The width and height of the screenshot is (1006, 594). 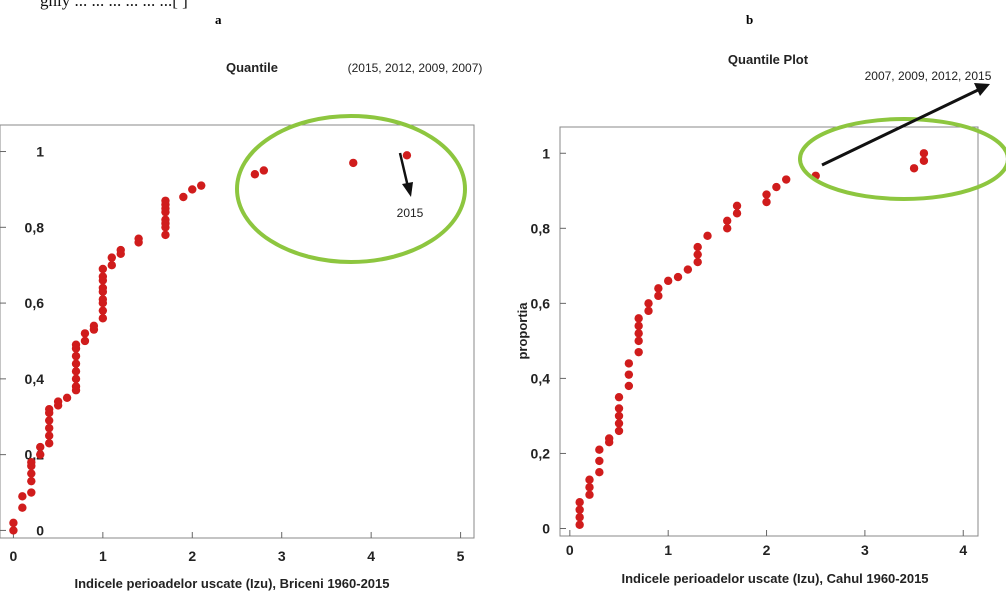 What do you see at coordinates (541, 303) in the screenshot?
I see `y-tick-label: 0,6` at bounding box center [541, 303].